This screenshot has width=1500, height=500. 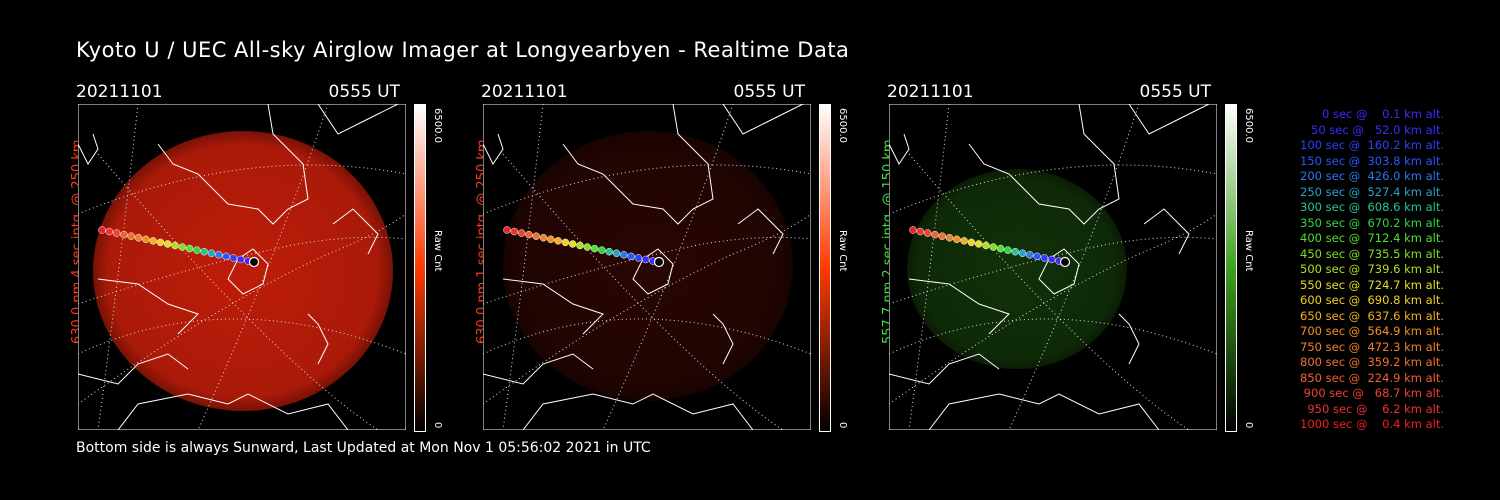 I want to click on legend-entry: 600 sec @ 690.8 km alt., so click(x=1370, y=300).